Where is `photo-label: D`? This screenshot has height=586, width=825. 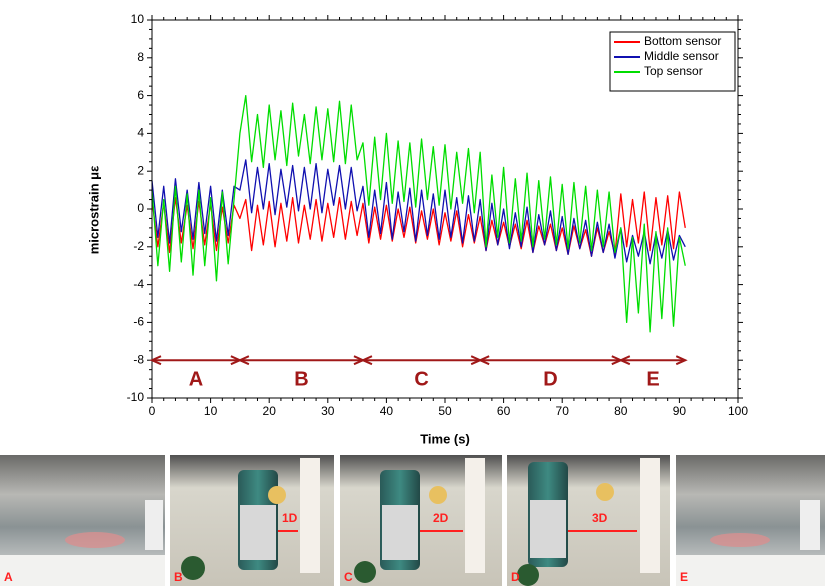
photo-label: D is located at coordinates (515, 577).